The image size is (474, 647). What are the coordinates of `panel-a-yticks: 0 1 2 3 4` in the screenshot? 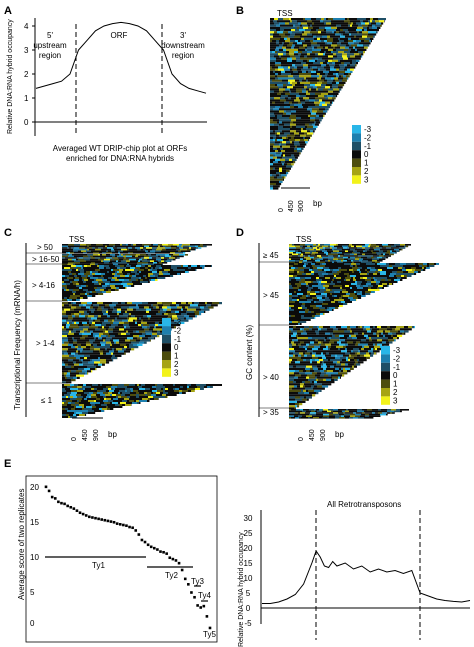 It's located at (29, 74).